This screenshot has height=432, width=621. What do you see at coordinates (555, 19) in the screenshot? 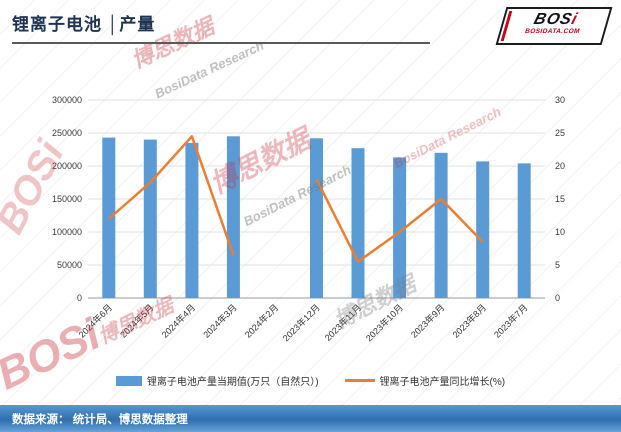
I see `logo-text: BOSi` at bounding box center [555, 19].